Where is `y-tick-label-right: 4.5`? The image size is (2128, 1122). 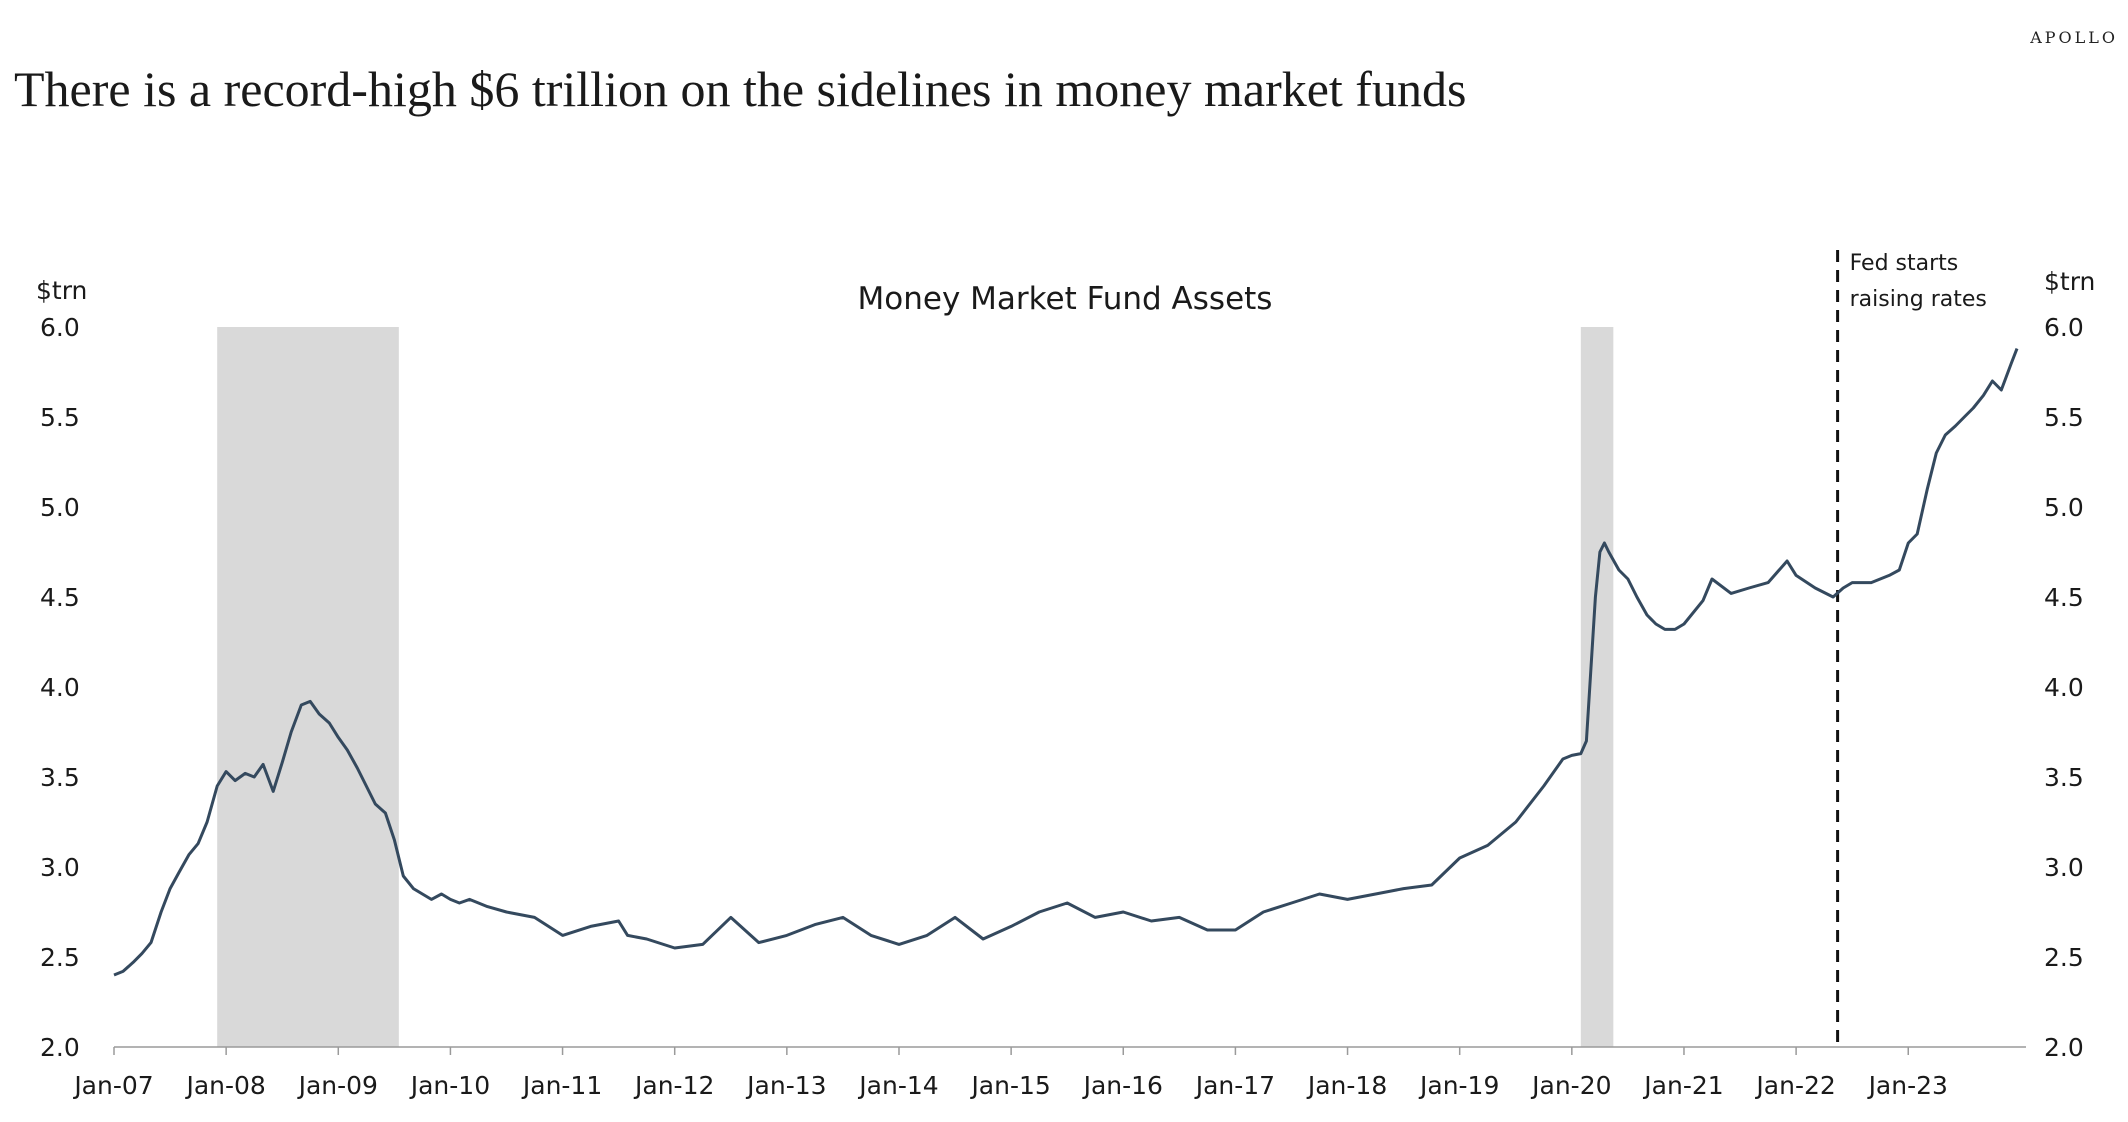
y-tick-label-right: 4.5 is located at coordinates (2064, 597).